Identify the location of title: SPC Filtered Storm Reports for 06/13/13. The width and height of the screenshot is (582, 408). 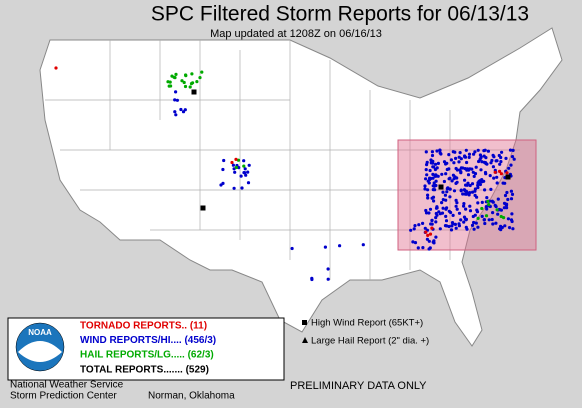
(340, 14).